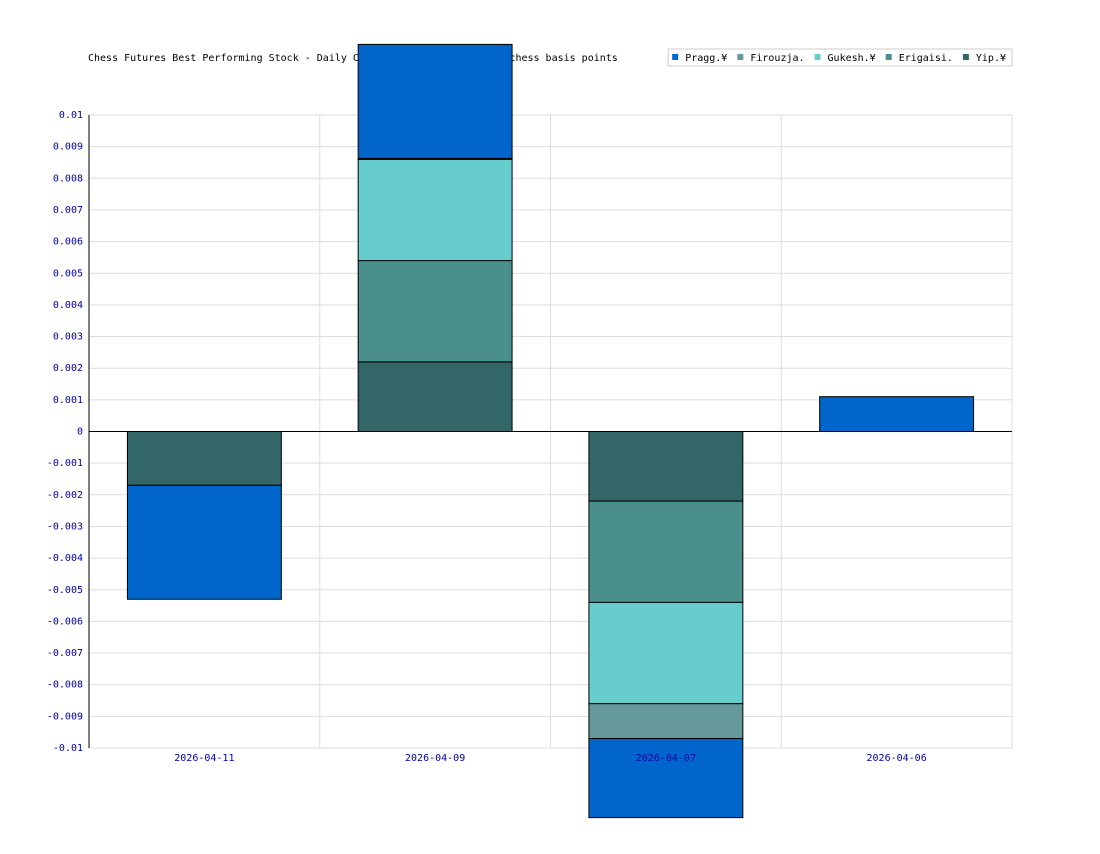 Image resolution: width=1100 pixels, height=854 pixels. What do you see at coordinates (68, 242) in the screenshot?
I see `y-tick-label: 0.006` at bounding box center [68, 242].